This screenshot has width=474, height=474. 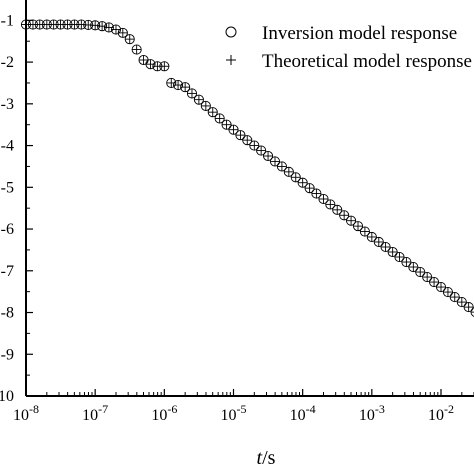 What do you see at coordinates (260, 458) in the screenshot?
I see `x-axis-label-variable: t` at bounding box center [260, 458].